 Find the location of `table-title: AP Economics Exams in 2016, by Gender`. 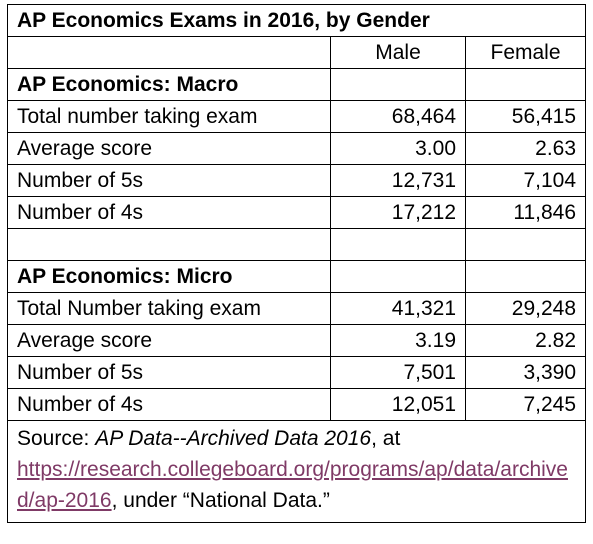

table-title: AP Economics Exams in 2016, by Gender is located at coordinates (296, 20).